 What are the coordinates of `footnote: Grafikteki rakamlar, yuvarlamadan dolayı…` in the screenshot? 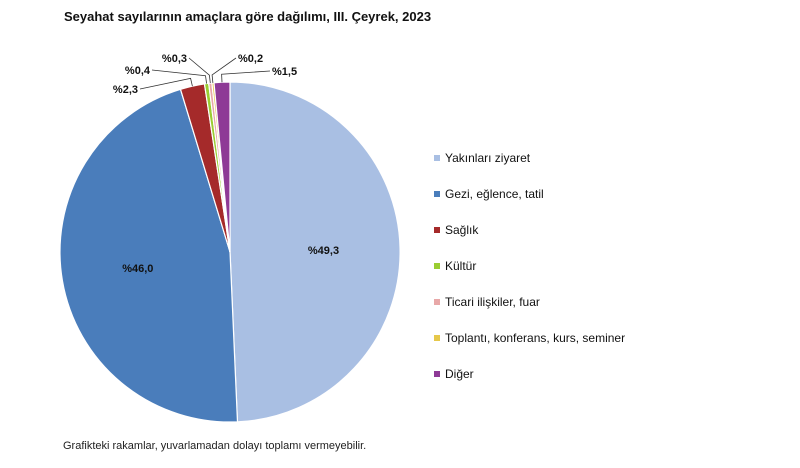 It's located at (215, 446).